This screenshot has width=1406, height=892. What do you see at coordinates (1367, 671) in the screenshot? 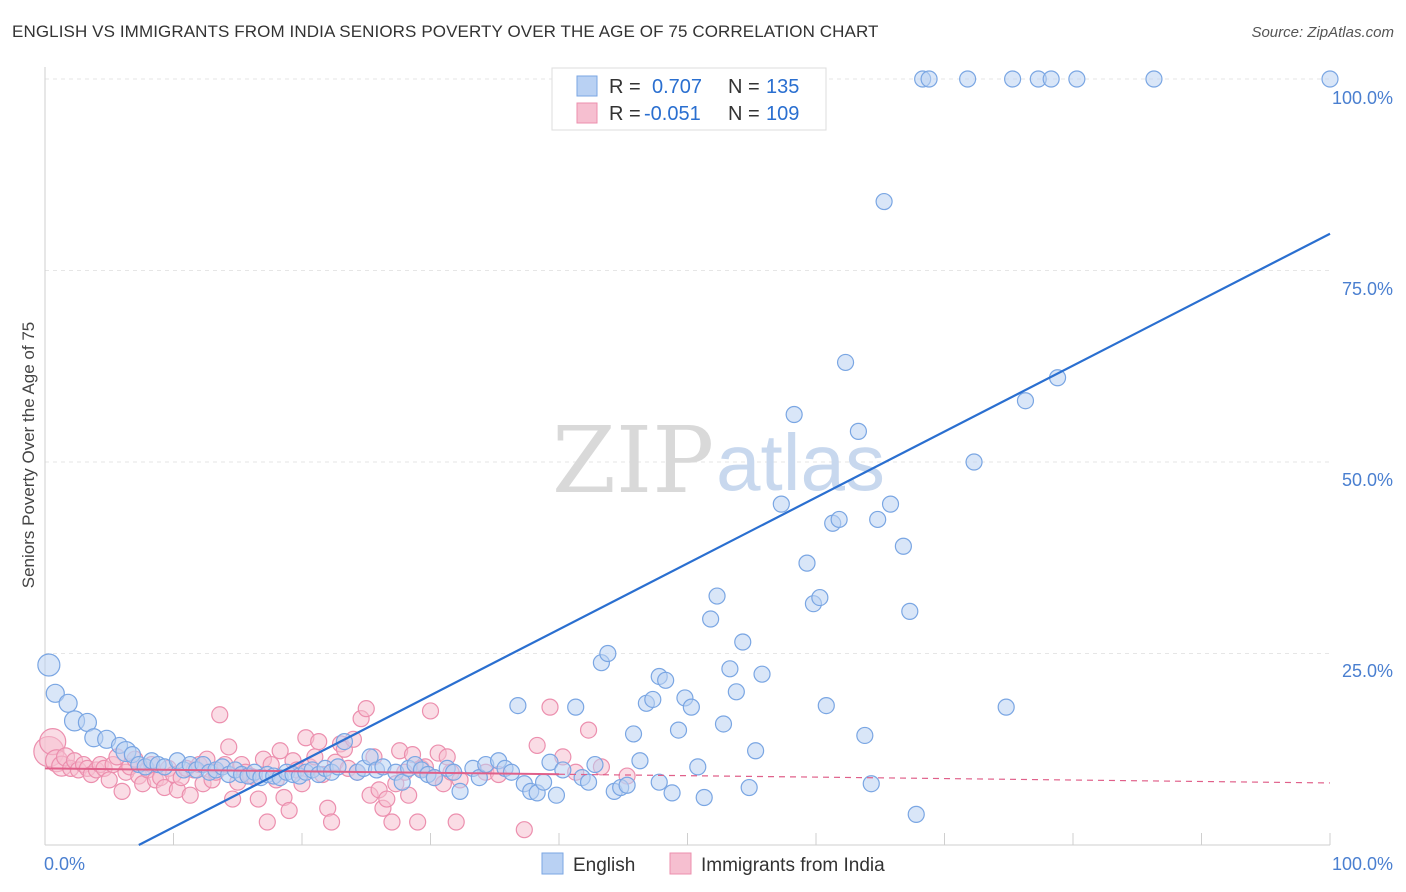
I see `y-tick-label: 25.0%` at bounding box center [1367, 671].